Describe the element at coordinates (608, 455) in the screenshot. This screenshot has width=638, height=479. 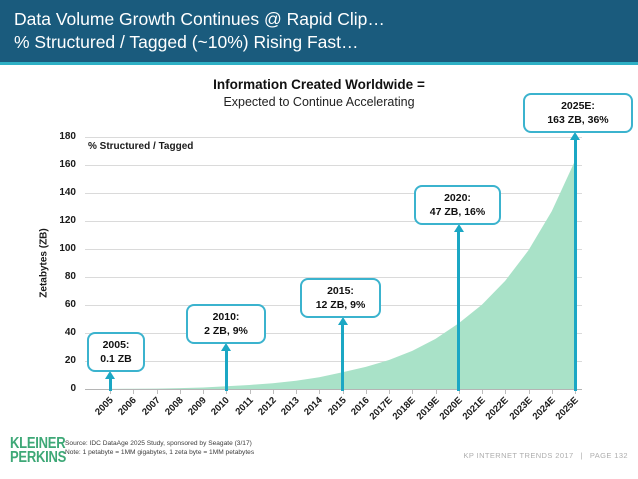
I see `page-number: PAGE 132` at that location.